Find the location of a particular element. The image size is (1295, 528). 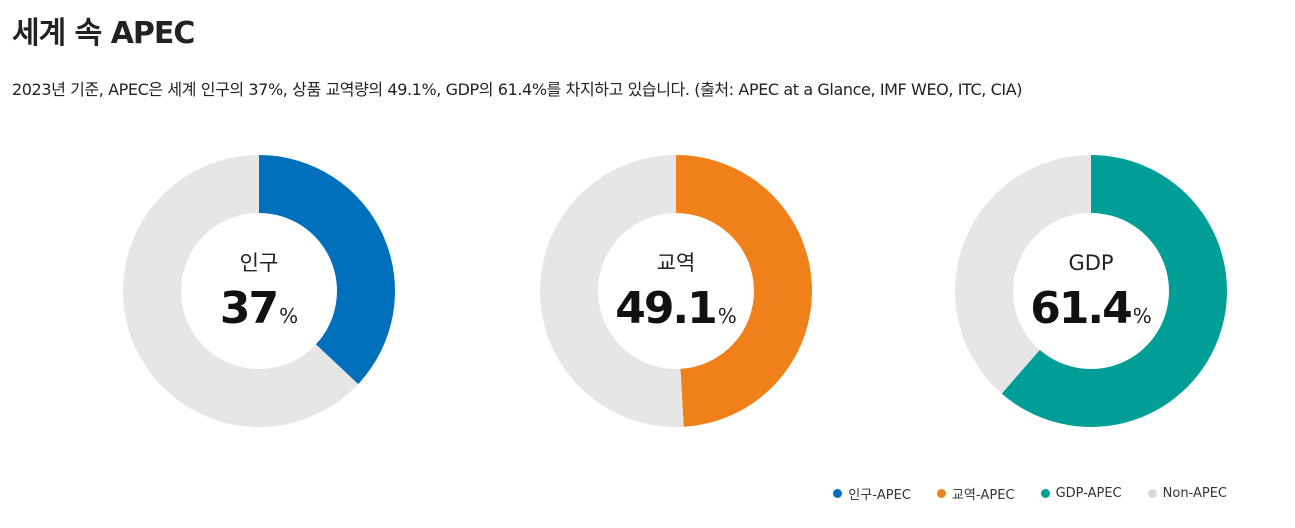

legend-item-gdp: GDP-APEC is located at coordinates (1081, 493).